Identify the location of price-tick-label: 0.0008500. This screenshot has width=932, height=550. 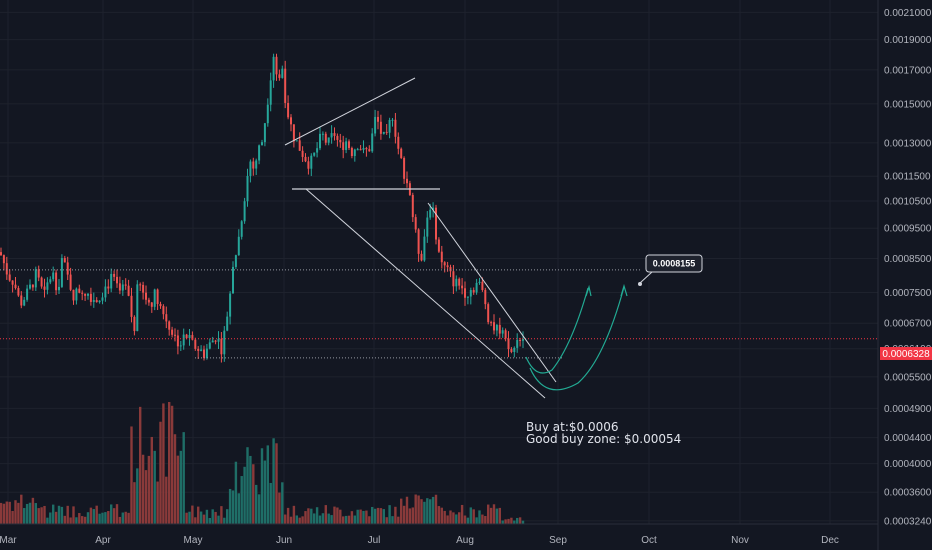
(908, 259).